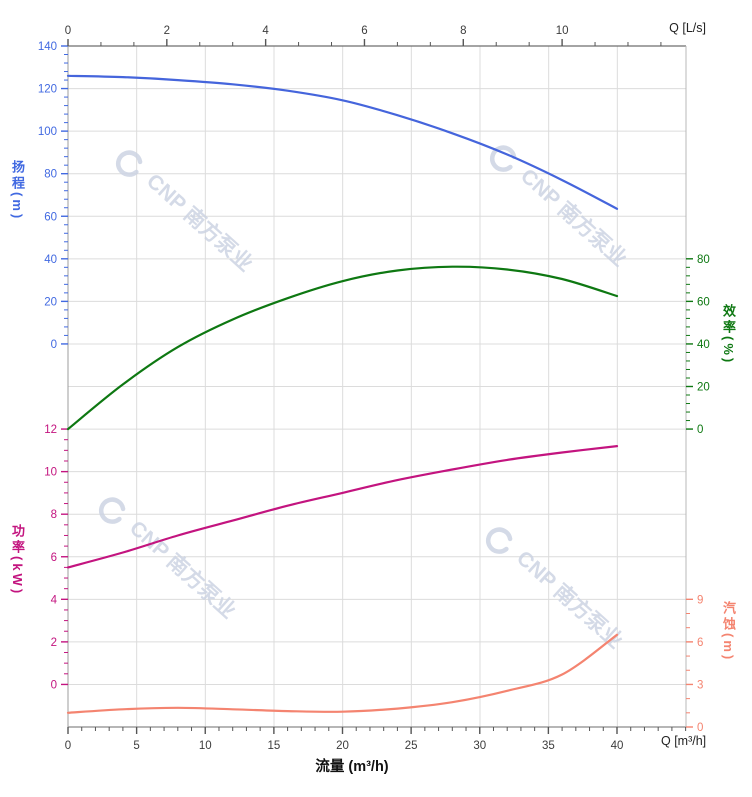  What do you see at coordinates (47, 132) in the screenshot?
I see `head-tick-label: 100` at bounding box center [47, 132].